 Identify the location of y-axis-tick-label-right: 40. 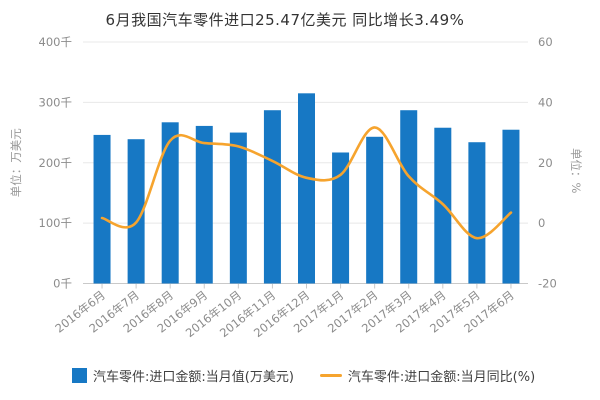
(545, 102).